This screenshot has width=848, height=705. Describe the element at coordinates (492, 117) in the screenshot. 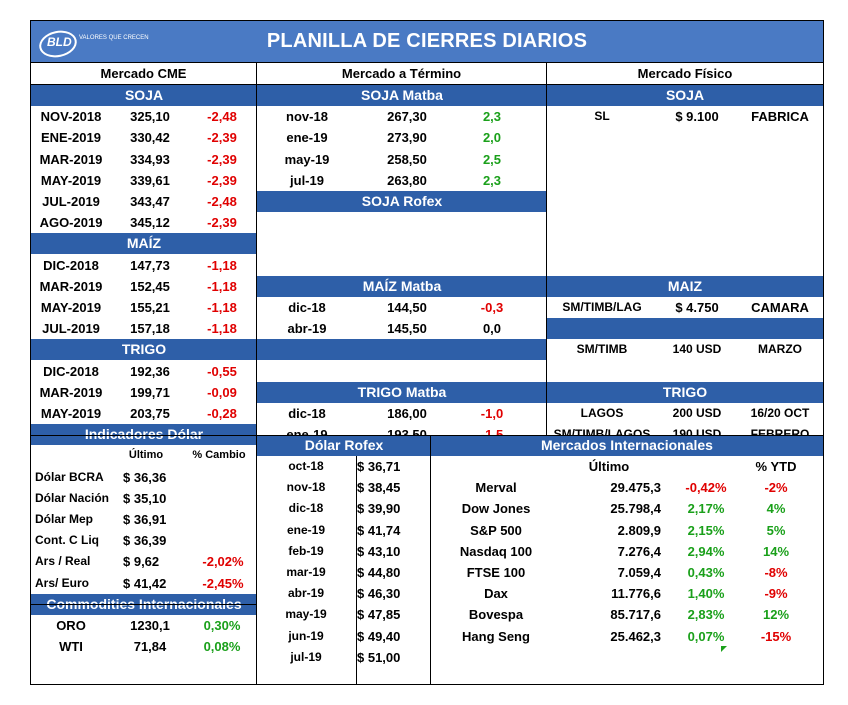

I see `change-value: 2,3` at that location.